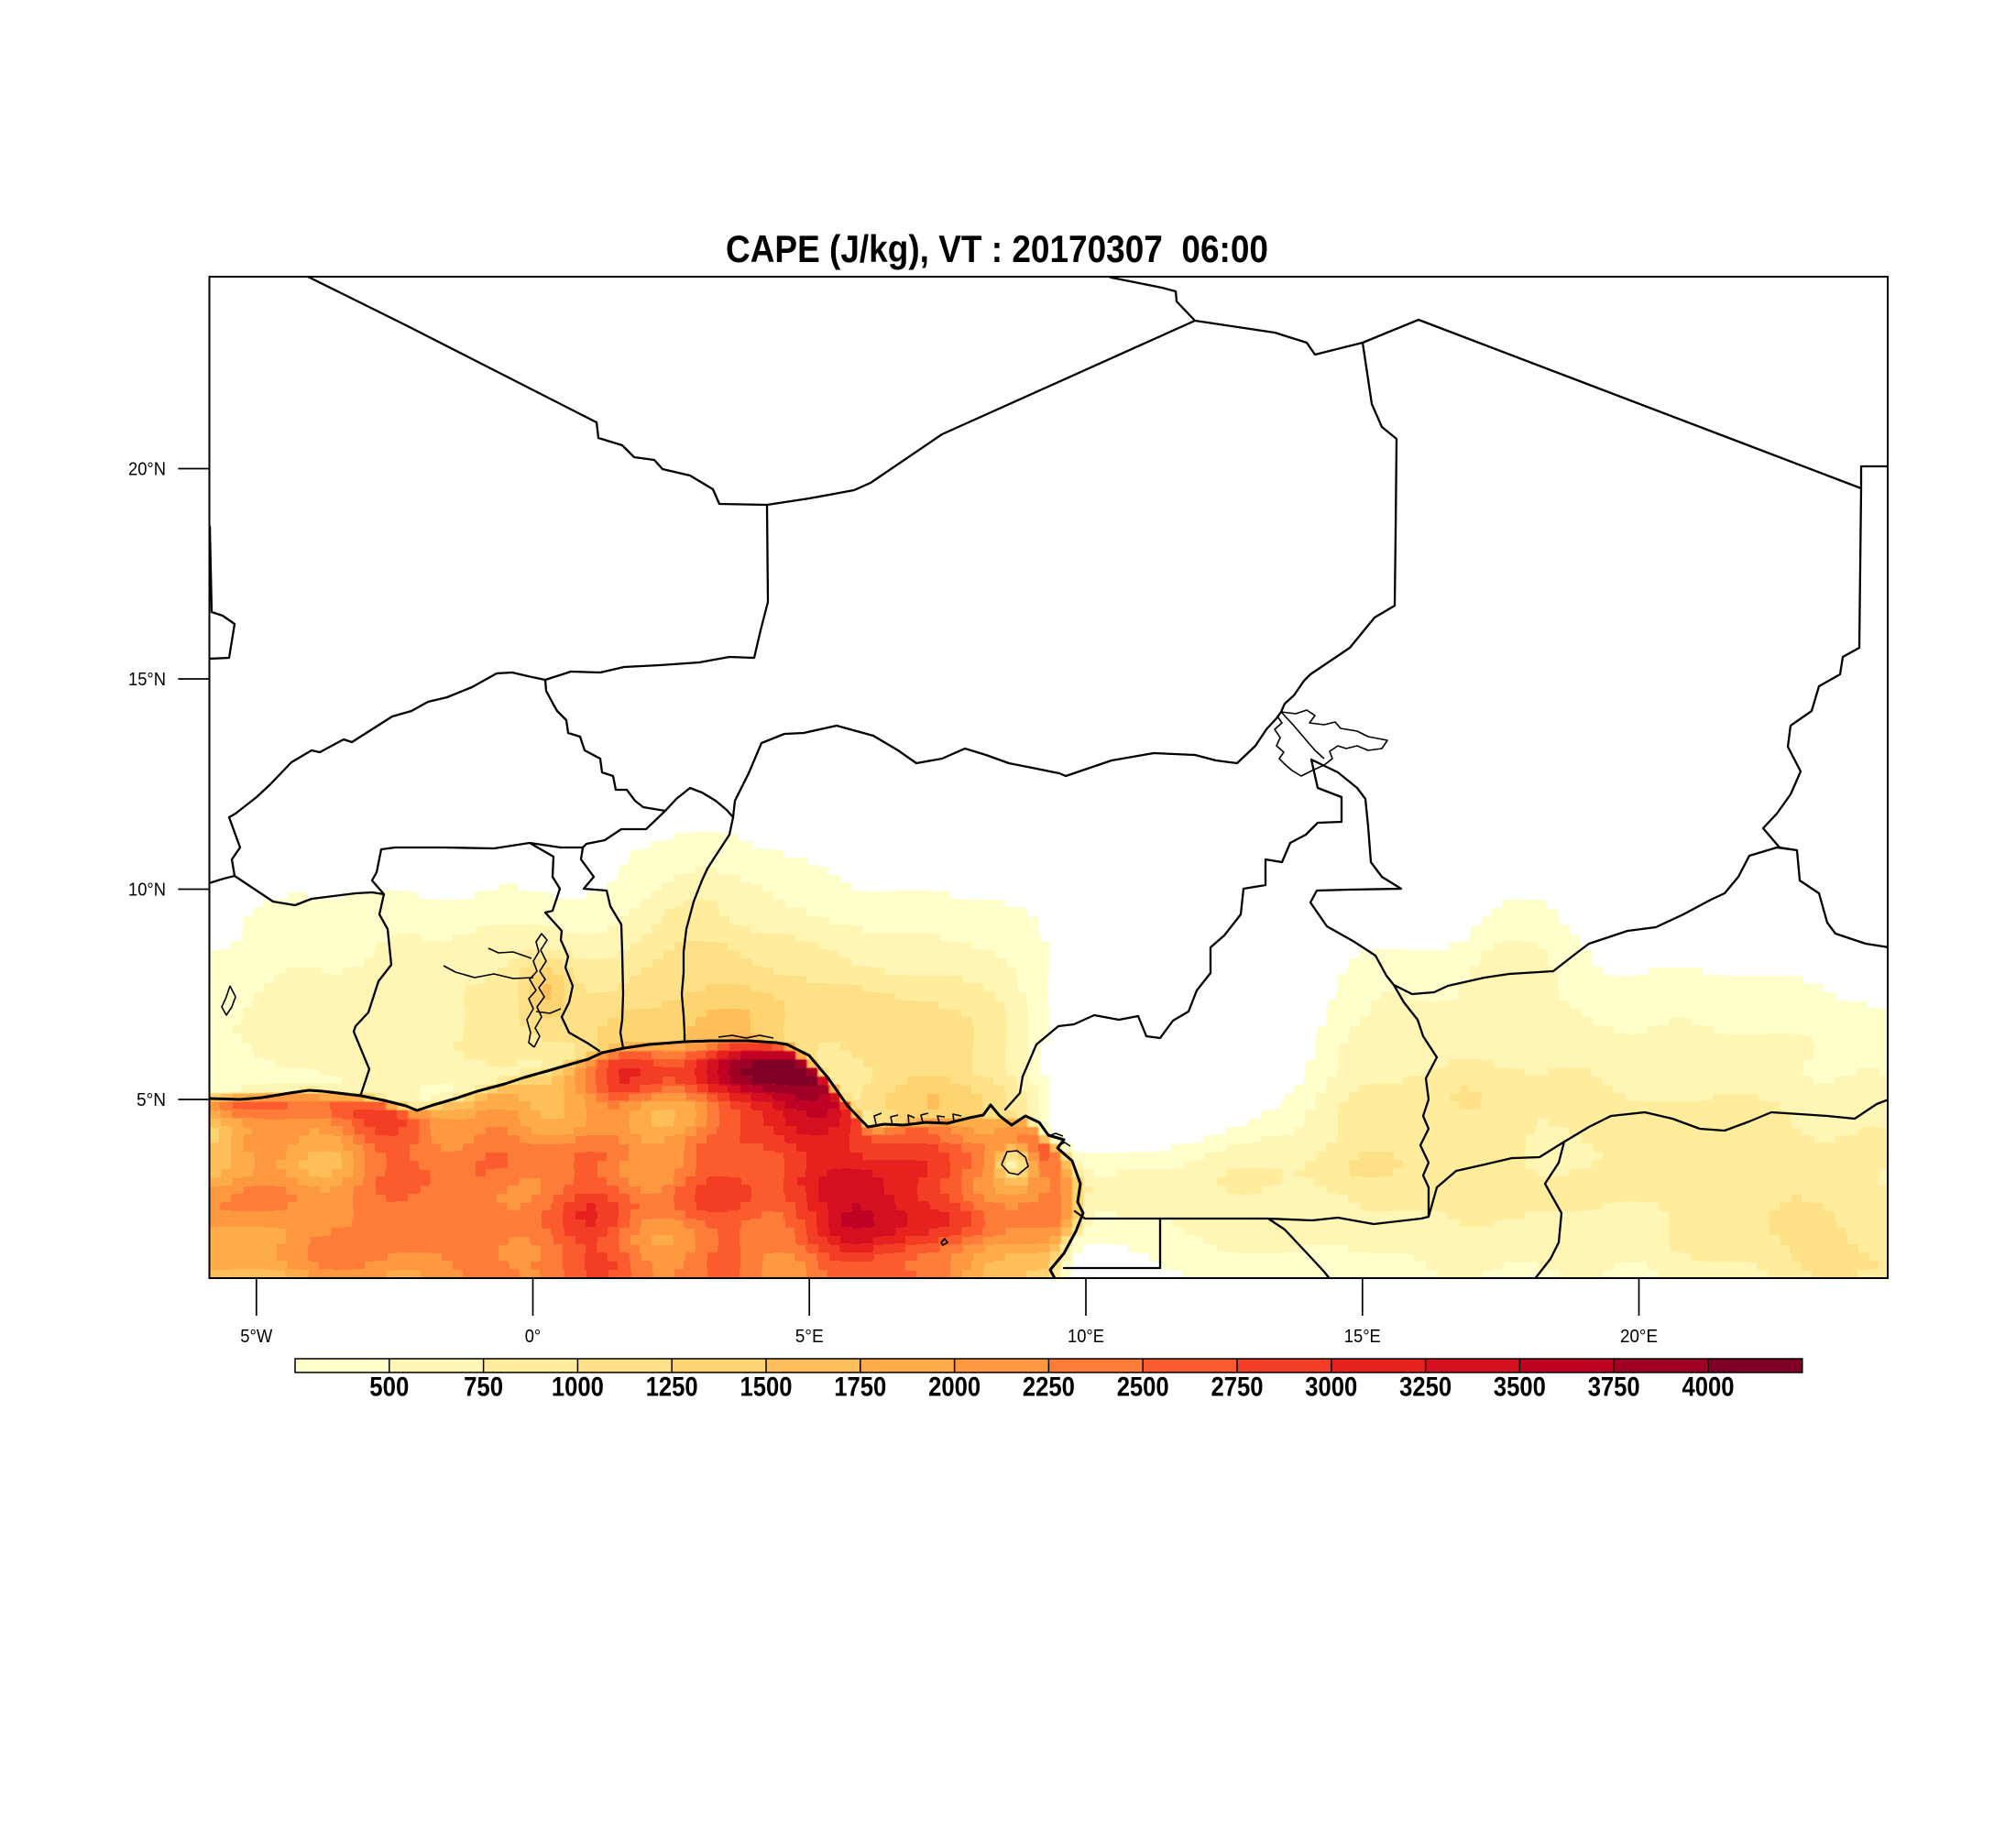 This screenshot has height=1837, width=2016. Describe the element at coordinates (1086, 1337) in the screenshot. I see `svg-text: 10°E` at that location.